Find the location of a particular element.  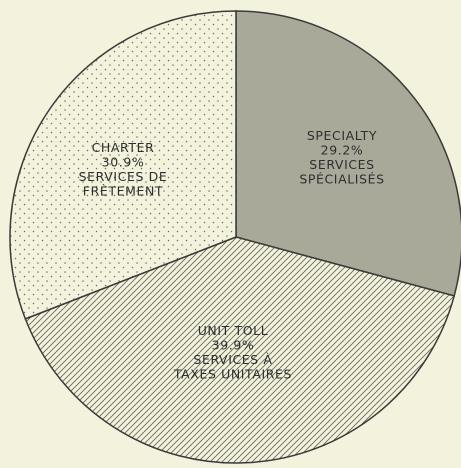

slice-label-charter-line-4: FRÈTEMENT is located at coordinates (123, 190).